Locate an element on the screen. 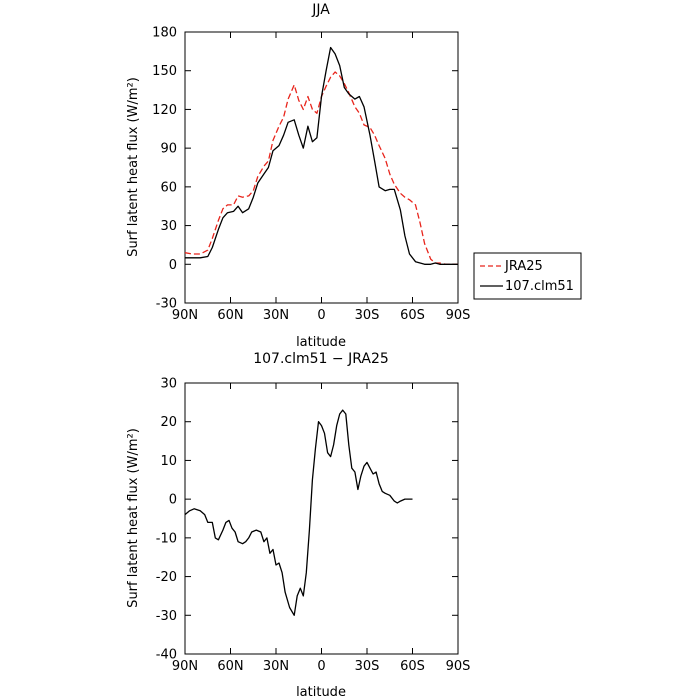  bottom-x-tick-label: 60S is located at coordinates (412, 666).